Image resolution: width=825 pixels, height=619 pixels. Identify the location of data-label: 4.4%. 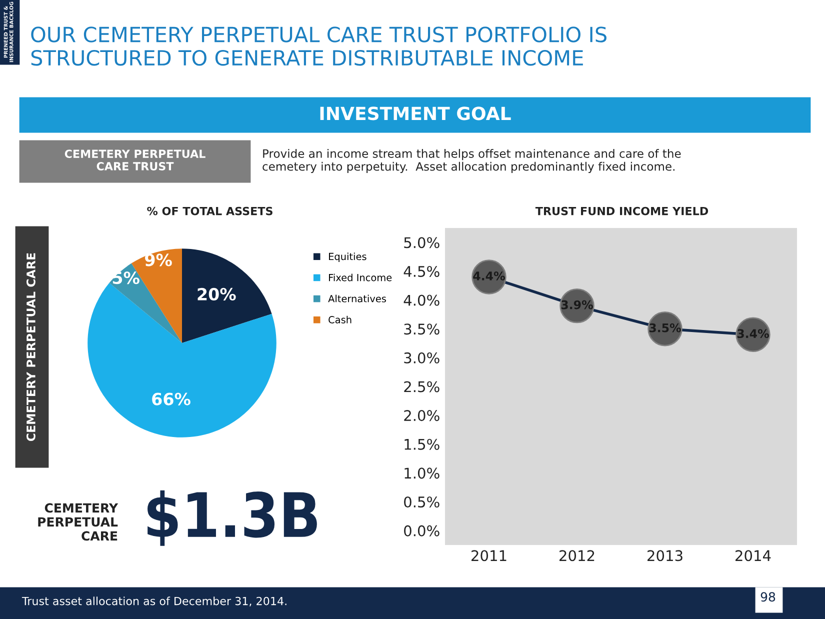
(489, 275).